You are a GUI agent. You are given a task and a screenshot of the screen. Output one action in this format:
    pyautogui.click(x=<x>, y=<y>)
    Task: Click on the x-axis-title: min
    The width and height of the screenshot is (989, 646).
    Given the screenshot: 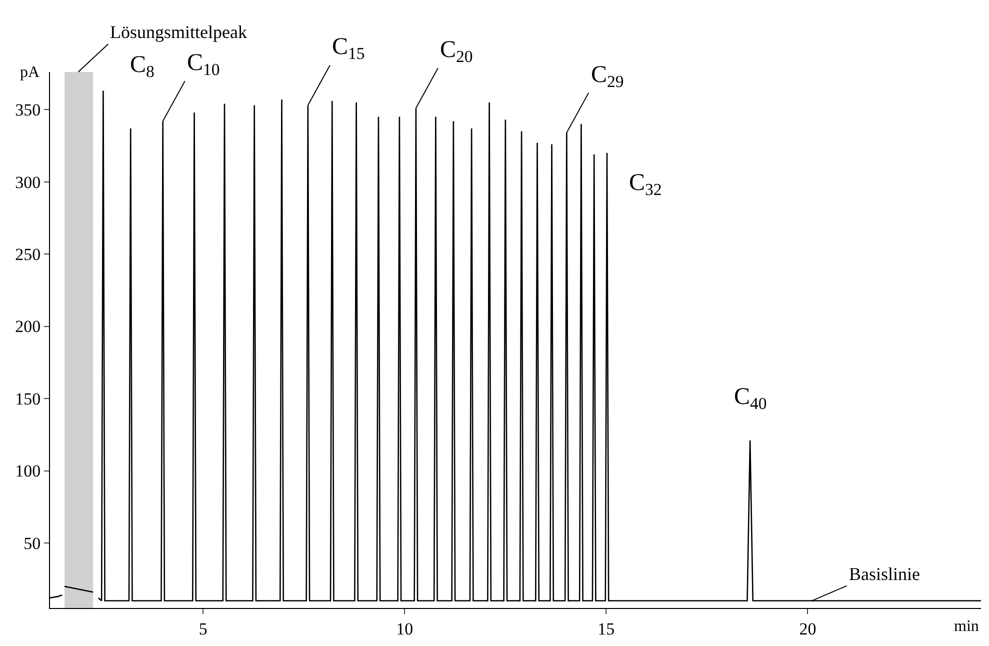 What is the action you would take?
    pyautogui.click(x=966, y=626)
    